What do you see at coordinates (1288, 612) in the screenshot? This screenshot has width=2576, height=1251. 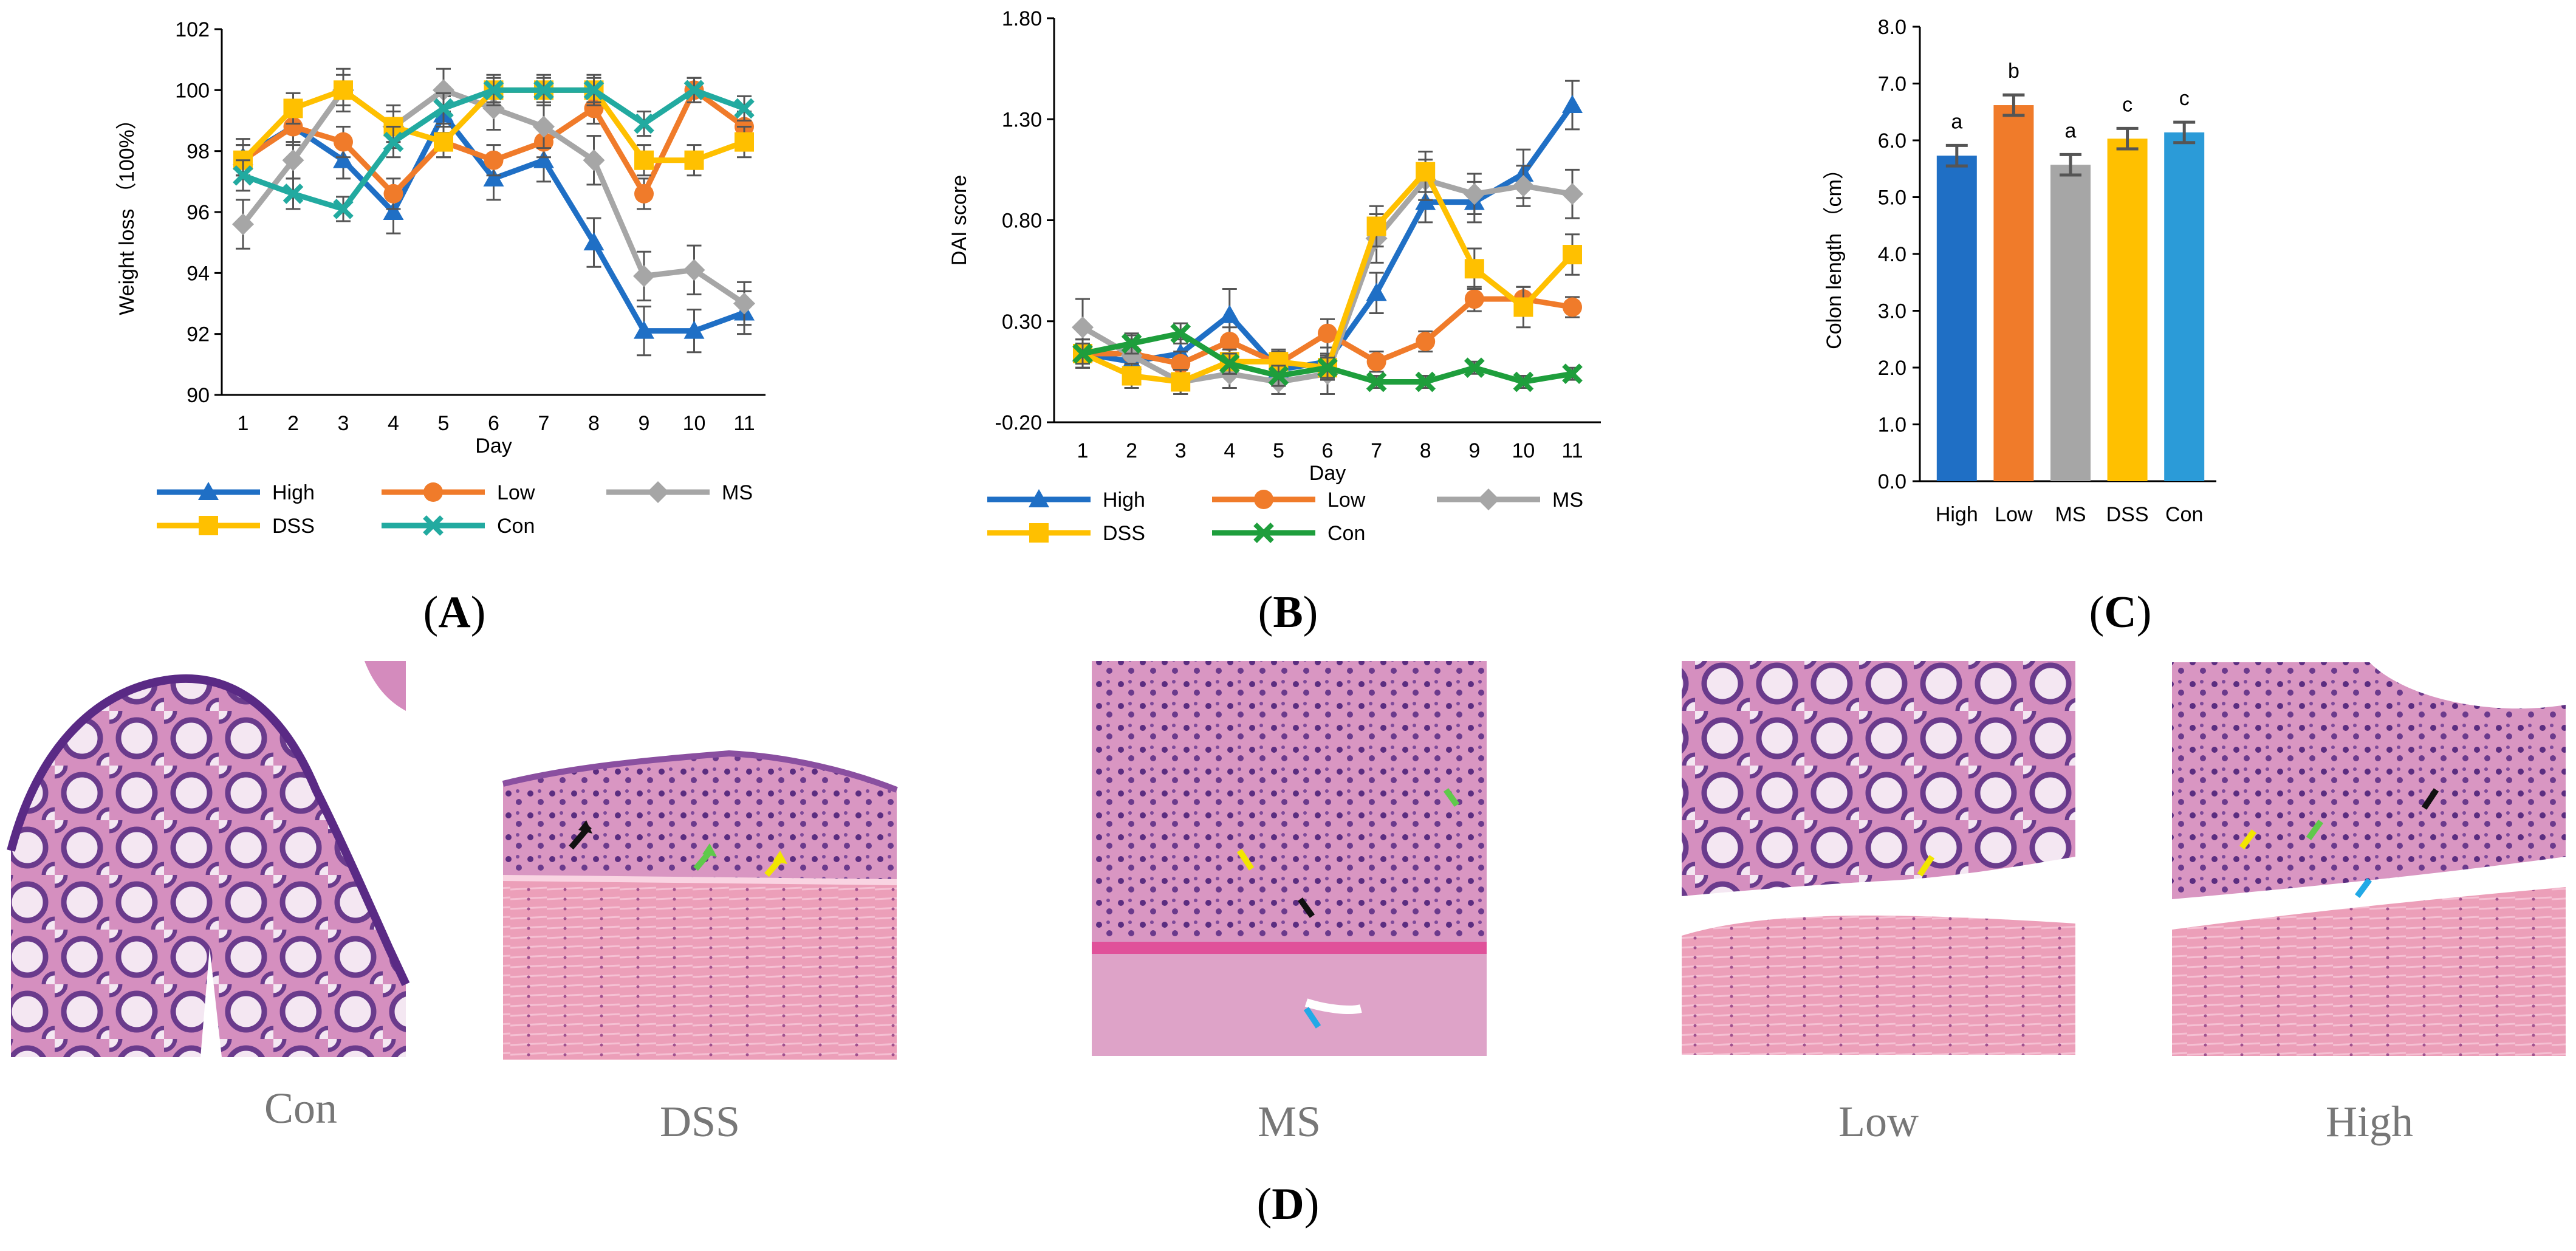 I see `panel-label-b: (B)` at bounding box center [1288, 612].